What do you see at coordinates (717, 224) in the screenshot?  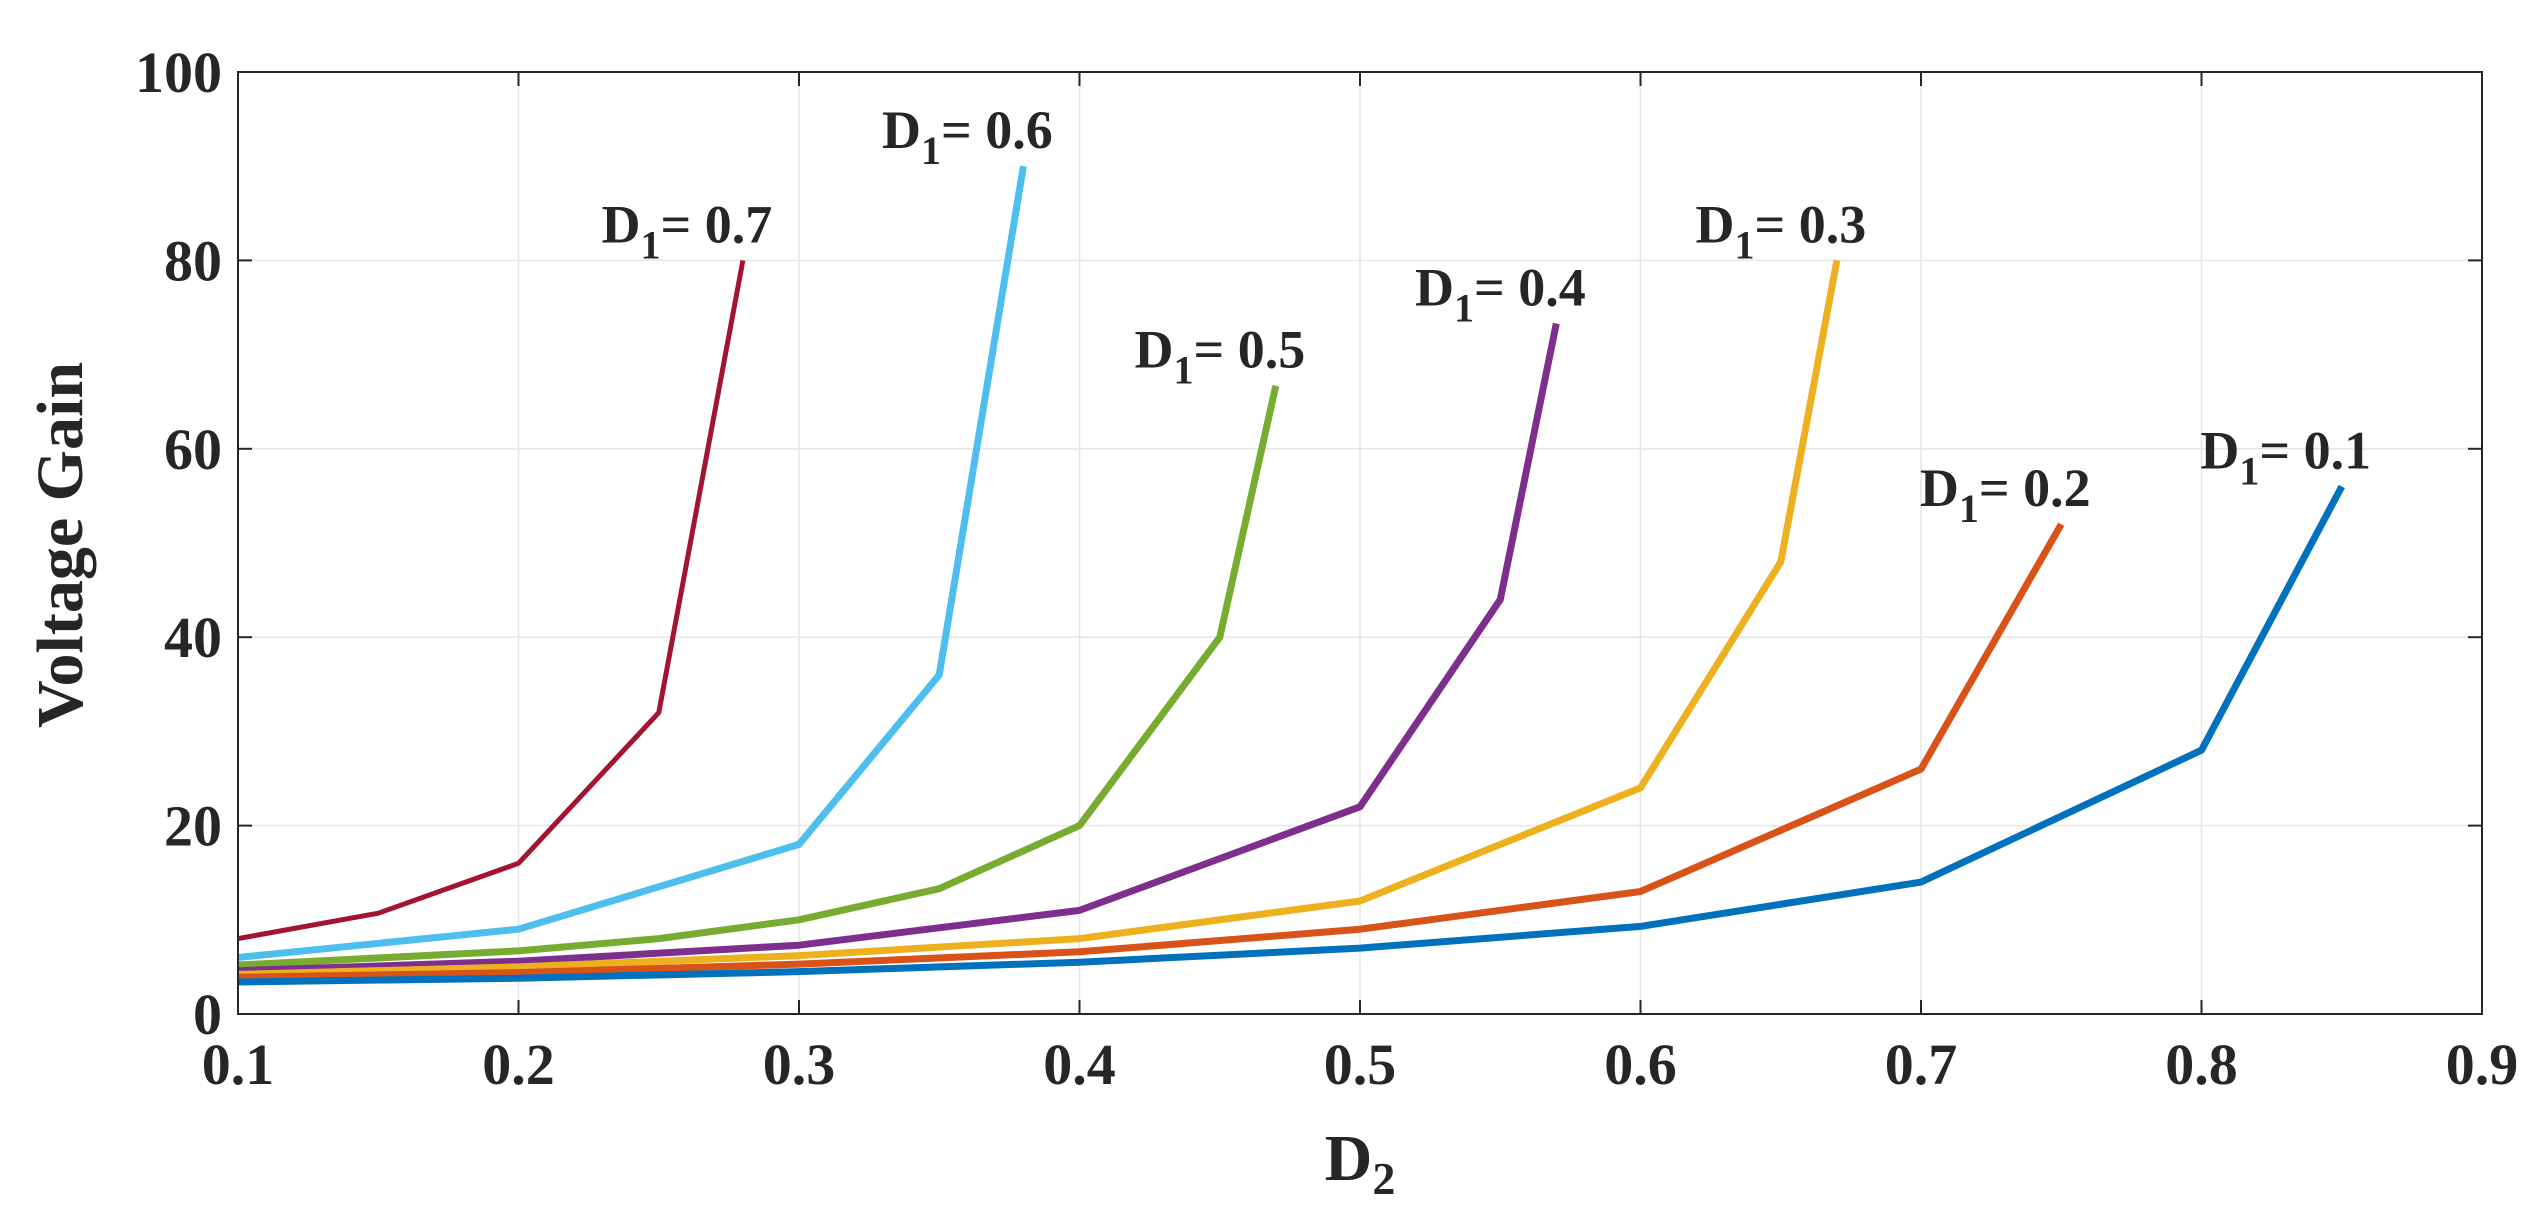 I see `annotation-value: = 0.7` at bounding box center [717, 224].